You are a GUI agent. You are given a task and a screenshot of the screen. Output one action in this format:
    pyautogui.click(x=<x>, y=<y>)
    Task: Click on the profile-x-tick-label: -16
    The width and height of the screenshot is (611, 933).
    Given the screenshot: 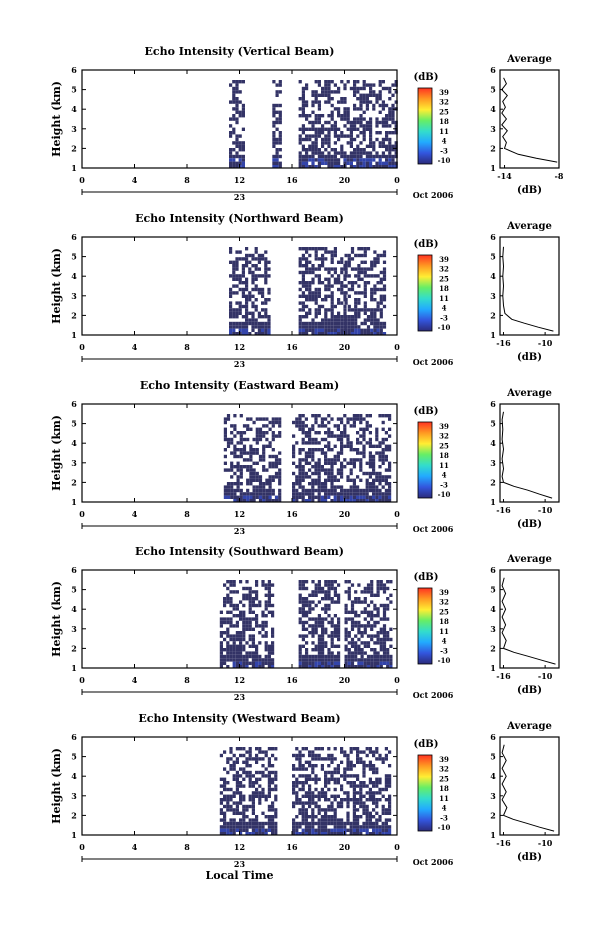 What is the action you would take?
    pyautogui.click(x=503, y=676)
    